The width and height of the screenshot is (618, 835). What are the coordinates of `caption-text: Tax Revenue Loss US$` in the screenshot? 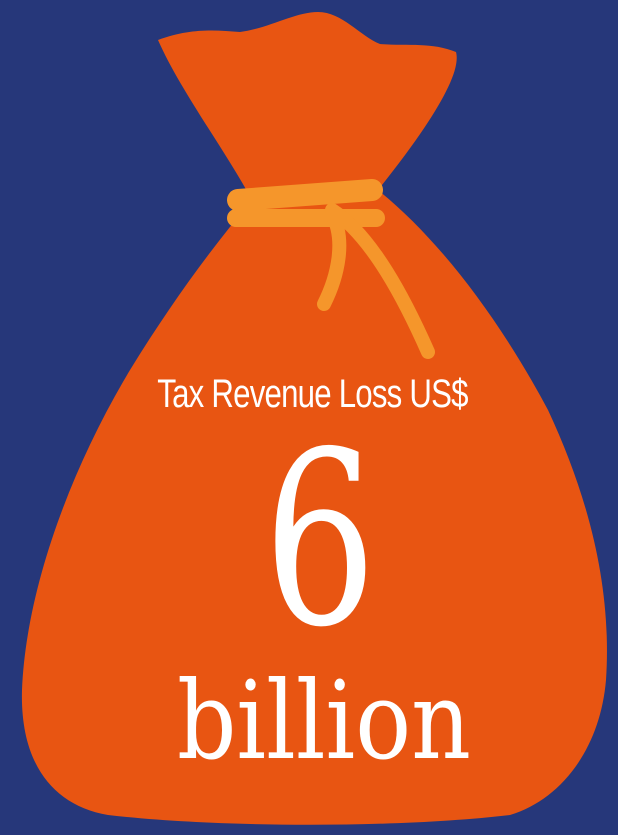 It's located at (312, 394).